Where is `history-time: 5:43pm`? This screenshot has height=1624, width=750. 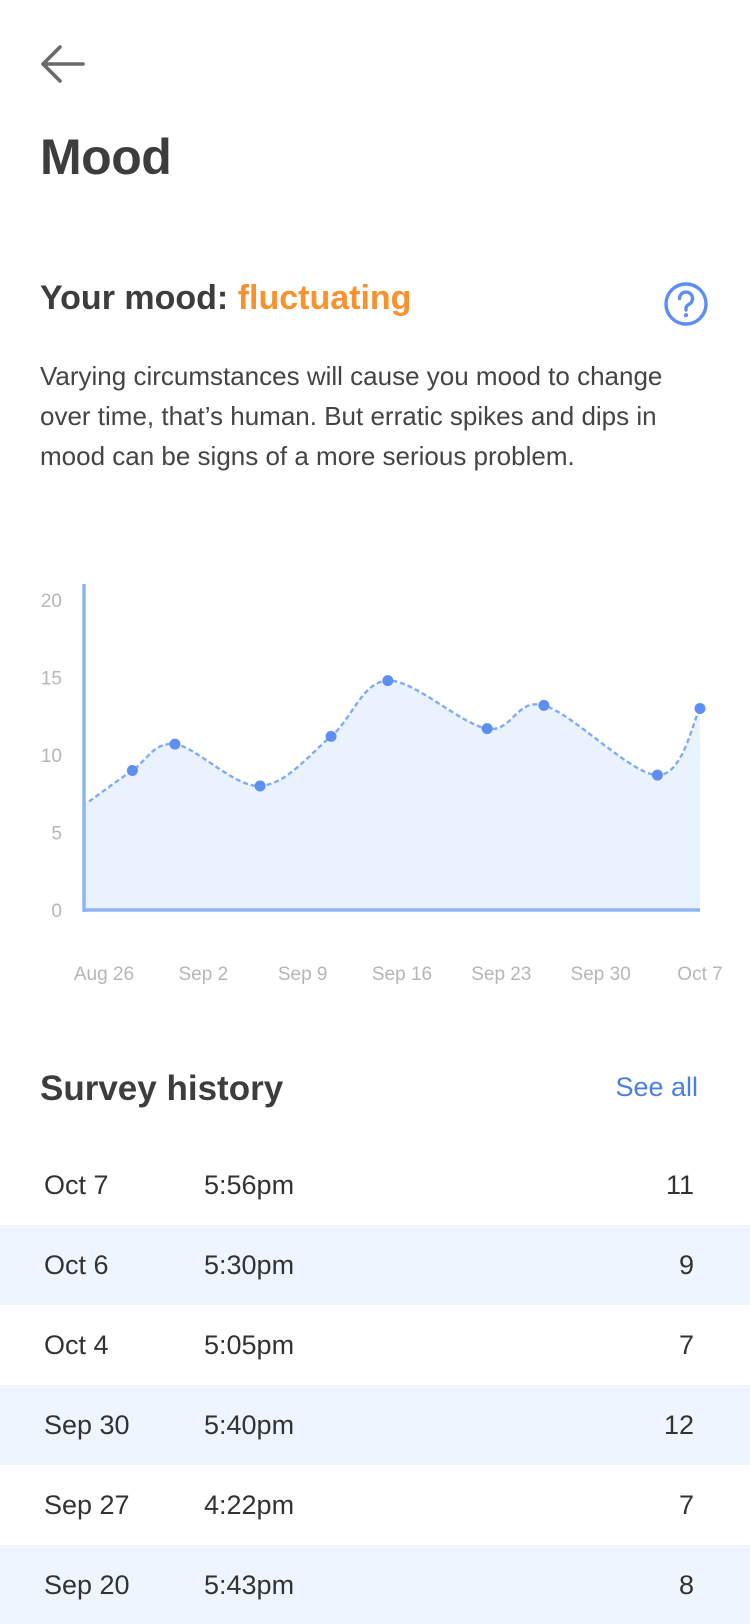
history-time: 5:43pm is located at coordinates (249, 1584).